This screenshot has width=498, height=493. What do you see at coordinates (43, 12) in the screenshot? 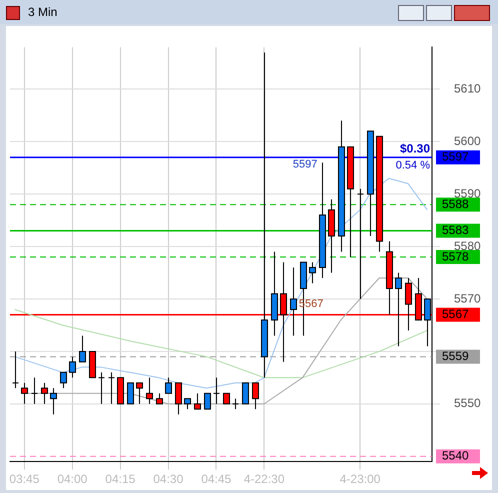
I see `chart-title: 3 Min` at bounding box center [43, 12].